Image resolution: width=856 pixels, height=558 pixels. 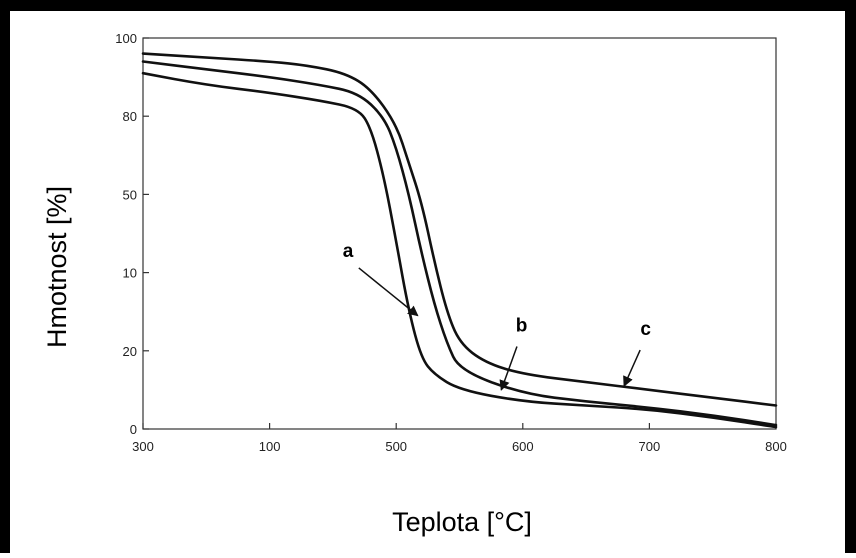 I want to click on x-tick-label: 600, so click(x=523, y=446).